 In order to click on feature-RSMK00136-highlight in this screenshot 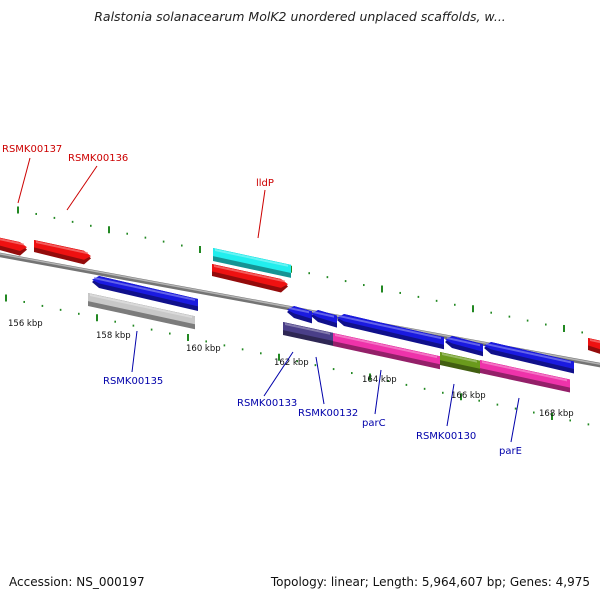, I will do `click(62, 248)`.